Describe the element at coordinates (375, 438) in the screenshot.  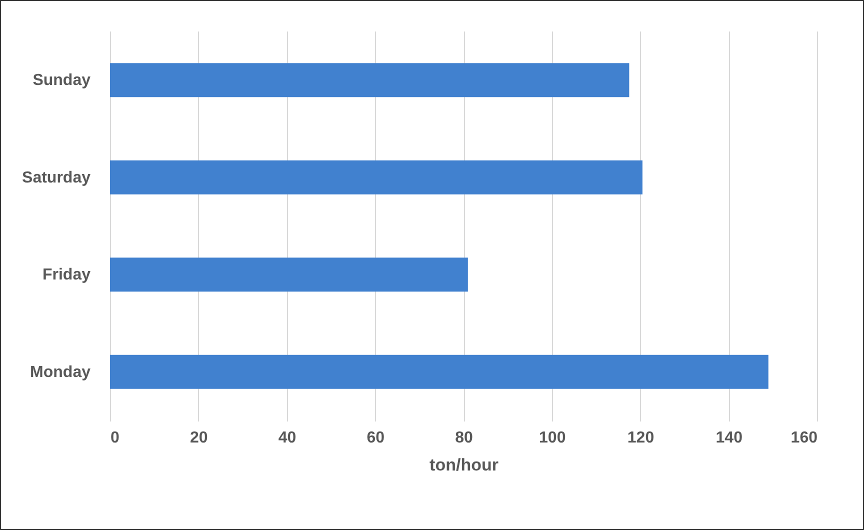
I see `x-tick-label: 60` at that location.